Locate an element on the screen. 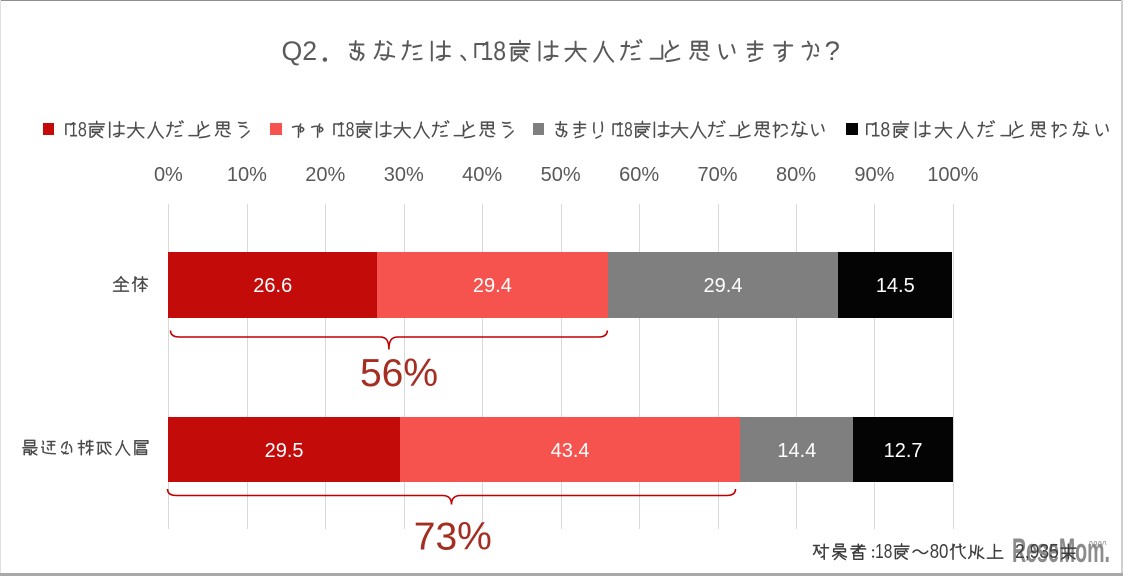 This screenshot has height=576, width=1123. svg-text: Q2 is located at coordinates (300, 51).